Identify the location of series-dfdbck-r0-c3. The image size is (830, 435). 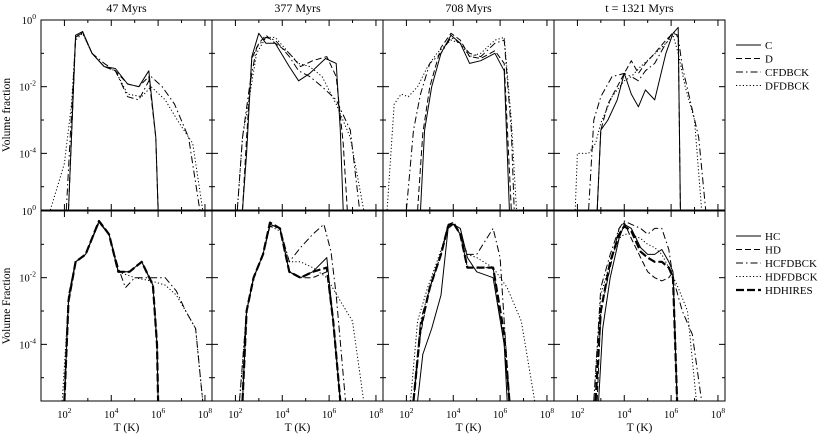
(638, 122).